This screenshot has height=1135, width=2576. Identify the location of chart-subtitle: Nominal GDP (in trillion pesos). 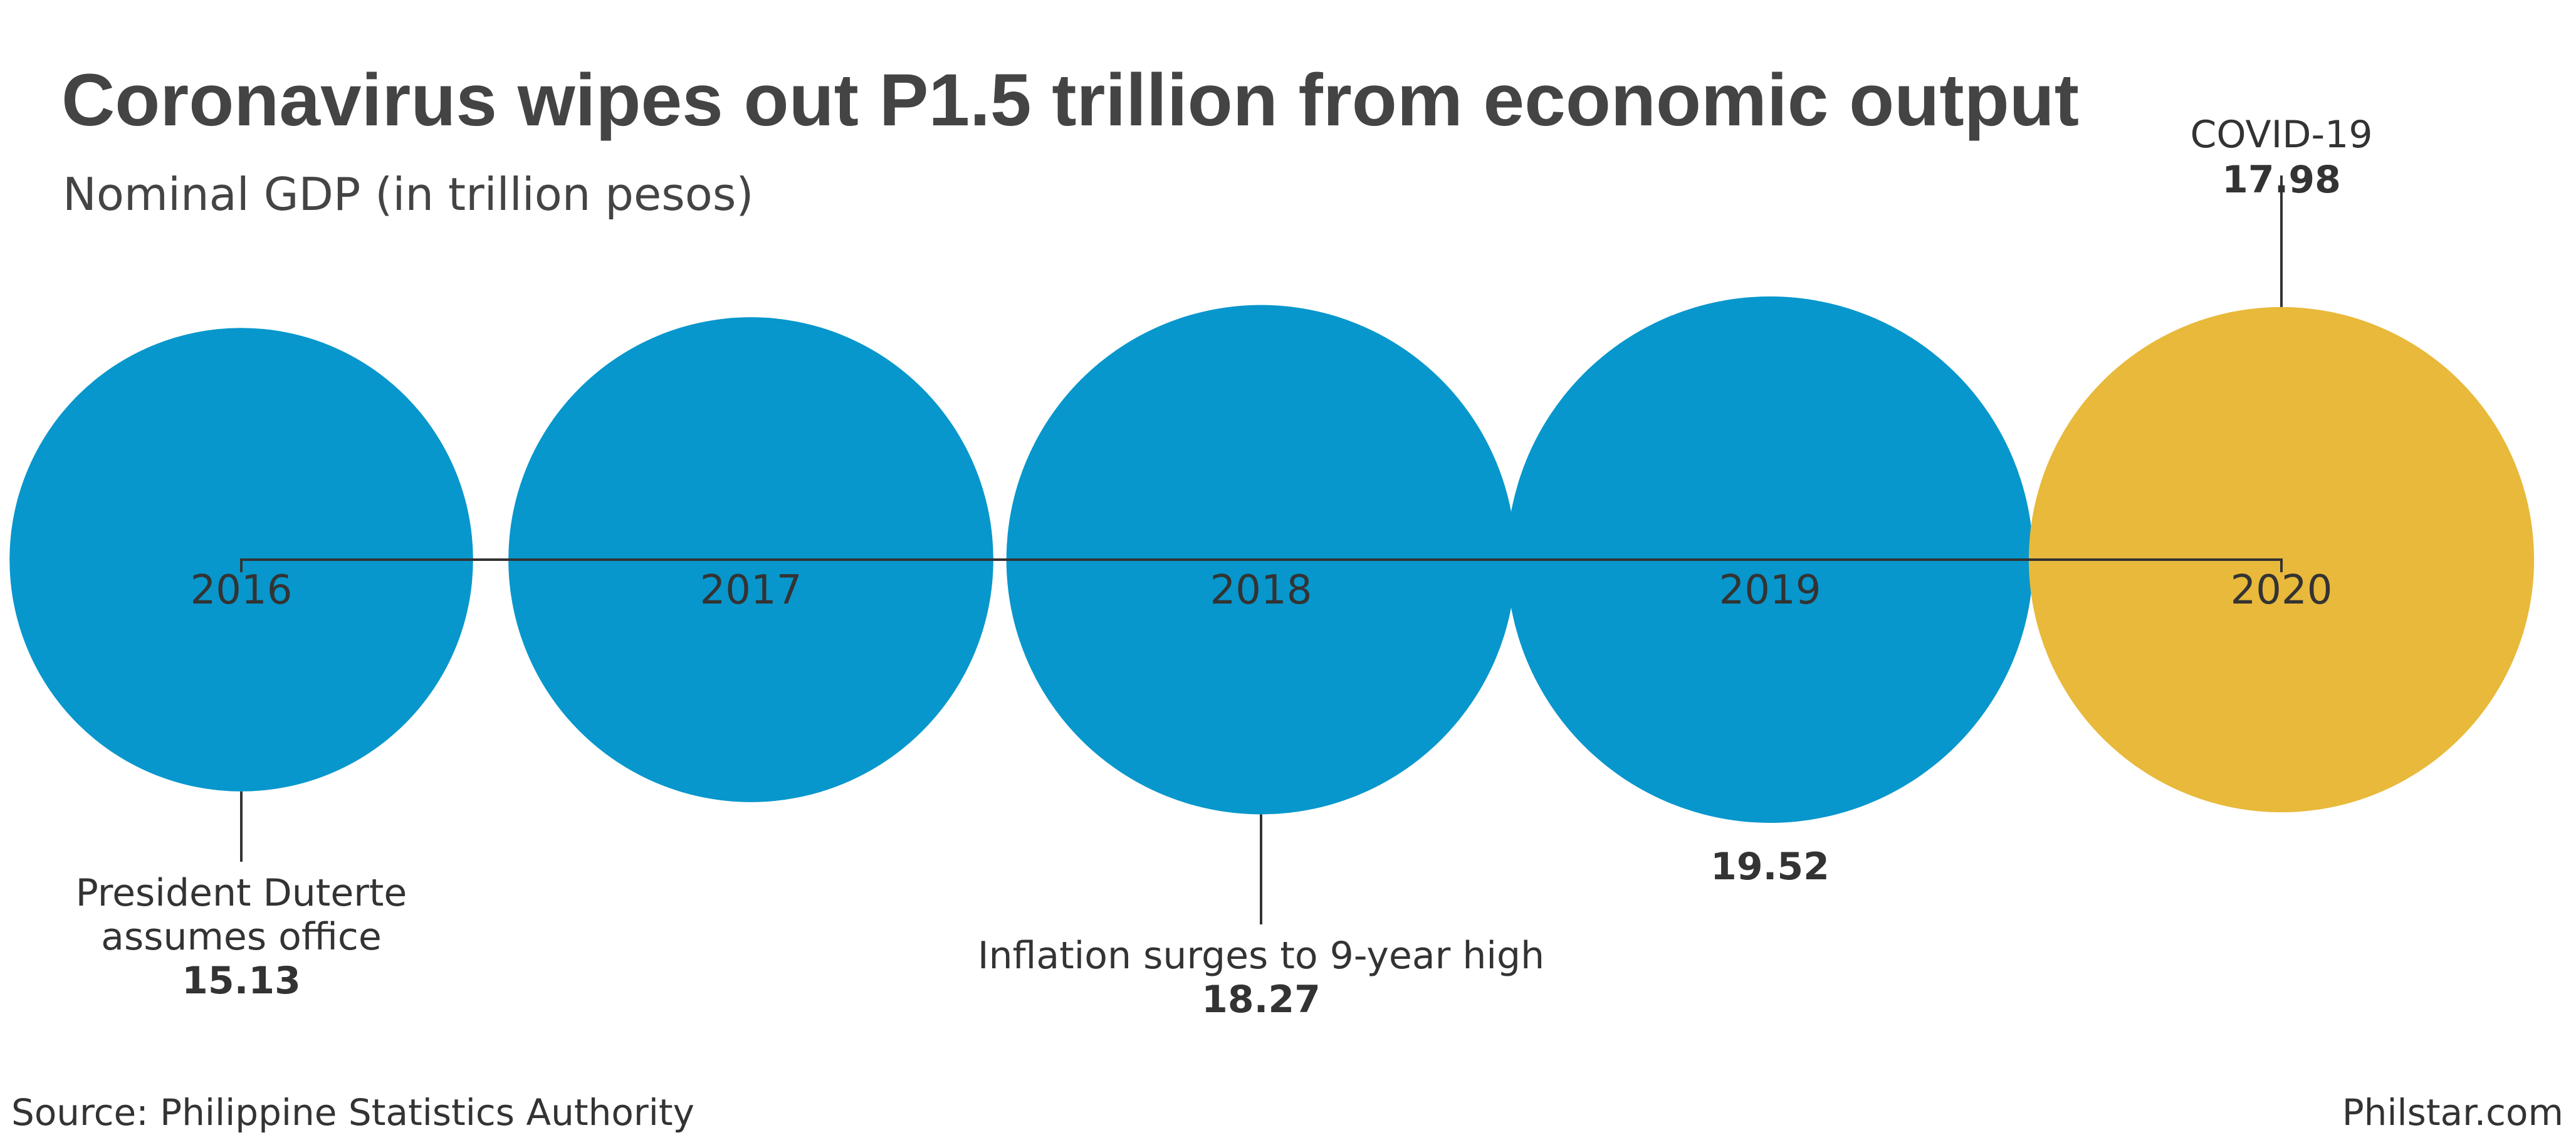
(408, 194).